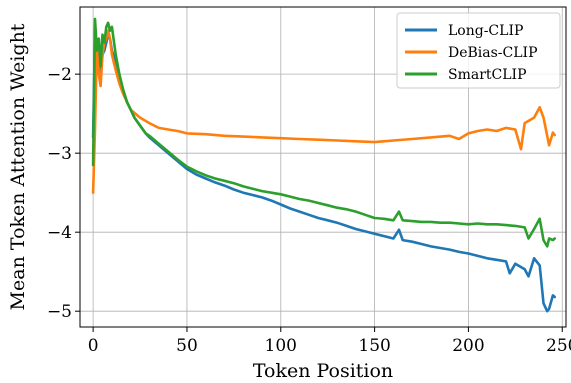  I want to click on y-axis-label: Mean Token Attention Weight, so click(18, 166).